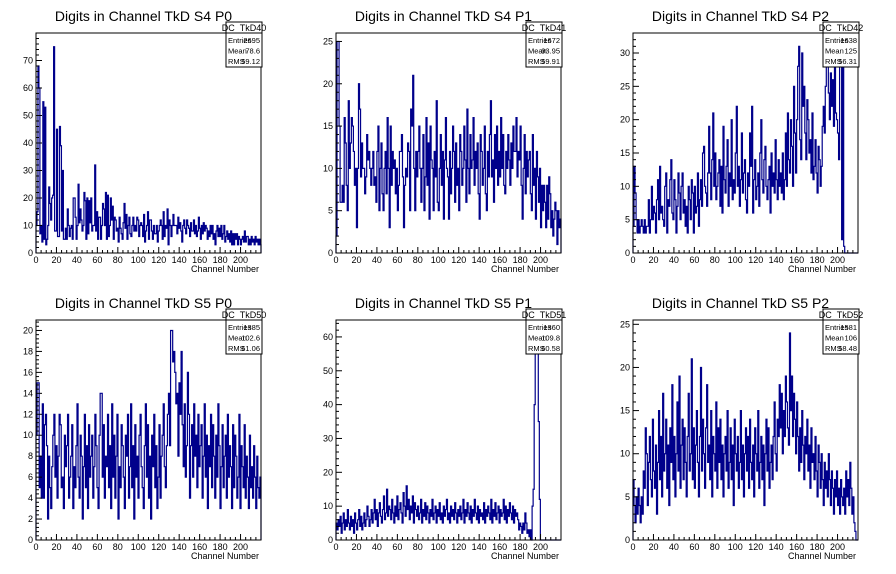  I want to click on stats-name: DC_TkD42, so click(841, 28).